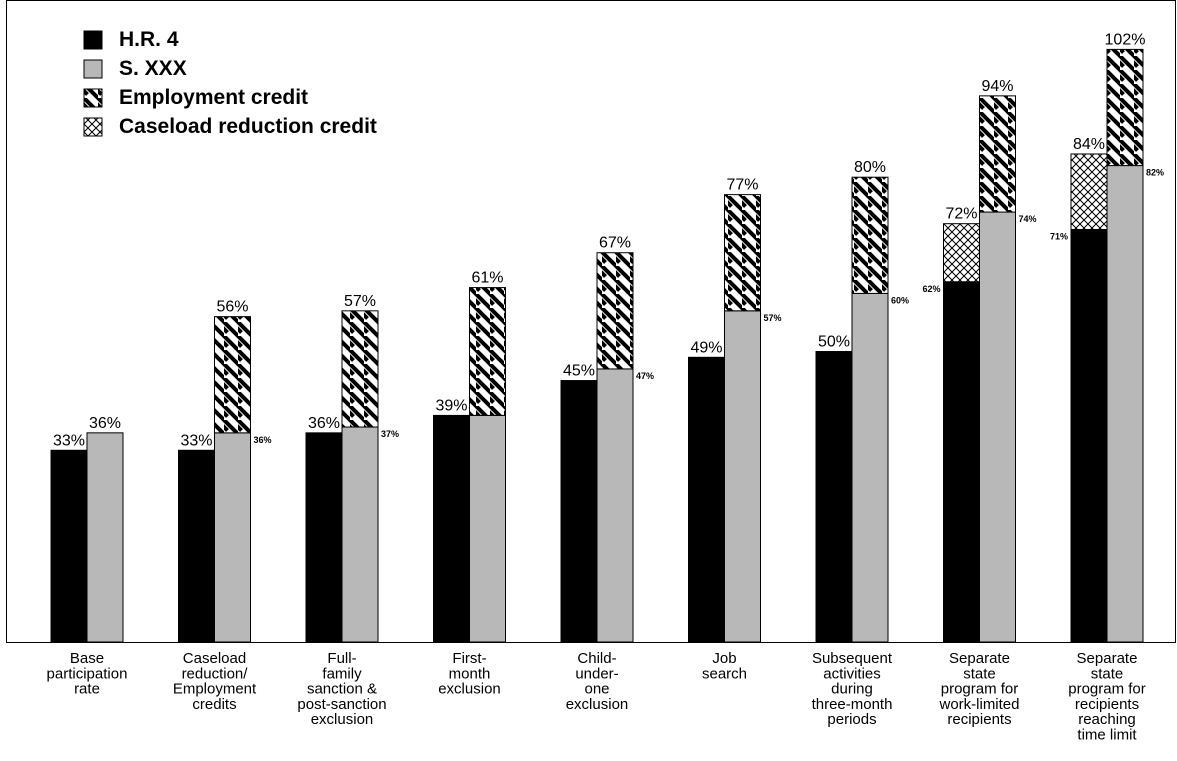 Image resolution: width=1177 pixels, height=761 pixels. I want to click on label-hr4-total-4: 45%, so click(579, 371).